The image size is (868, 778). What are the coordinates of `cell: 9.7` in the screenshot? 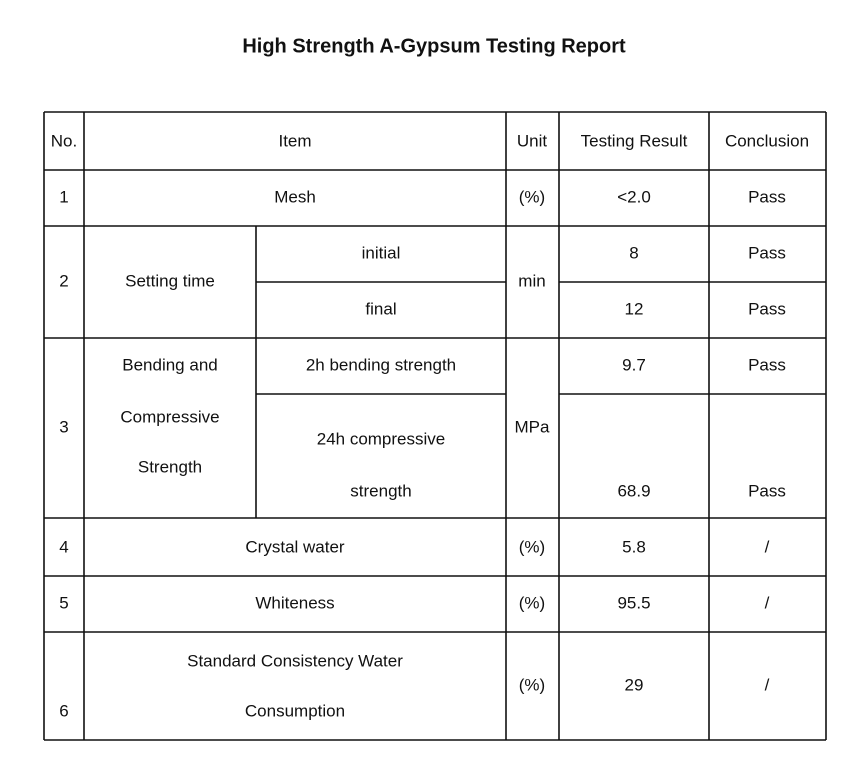 It's located at (634, 364).